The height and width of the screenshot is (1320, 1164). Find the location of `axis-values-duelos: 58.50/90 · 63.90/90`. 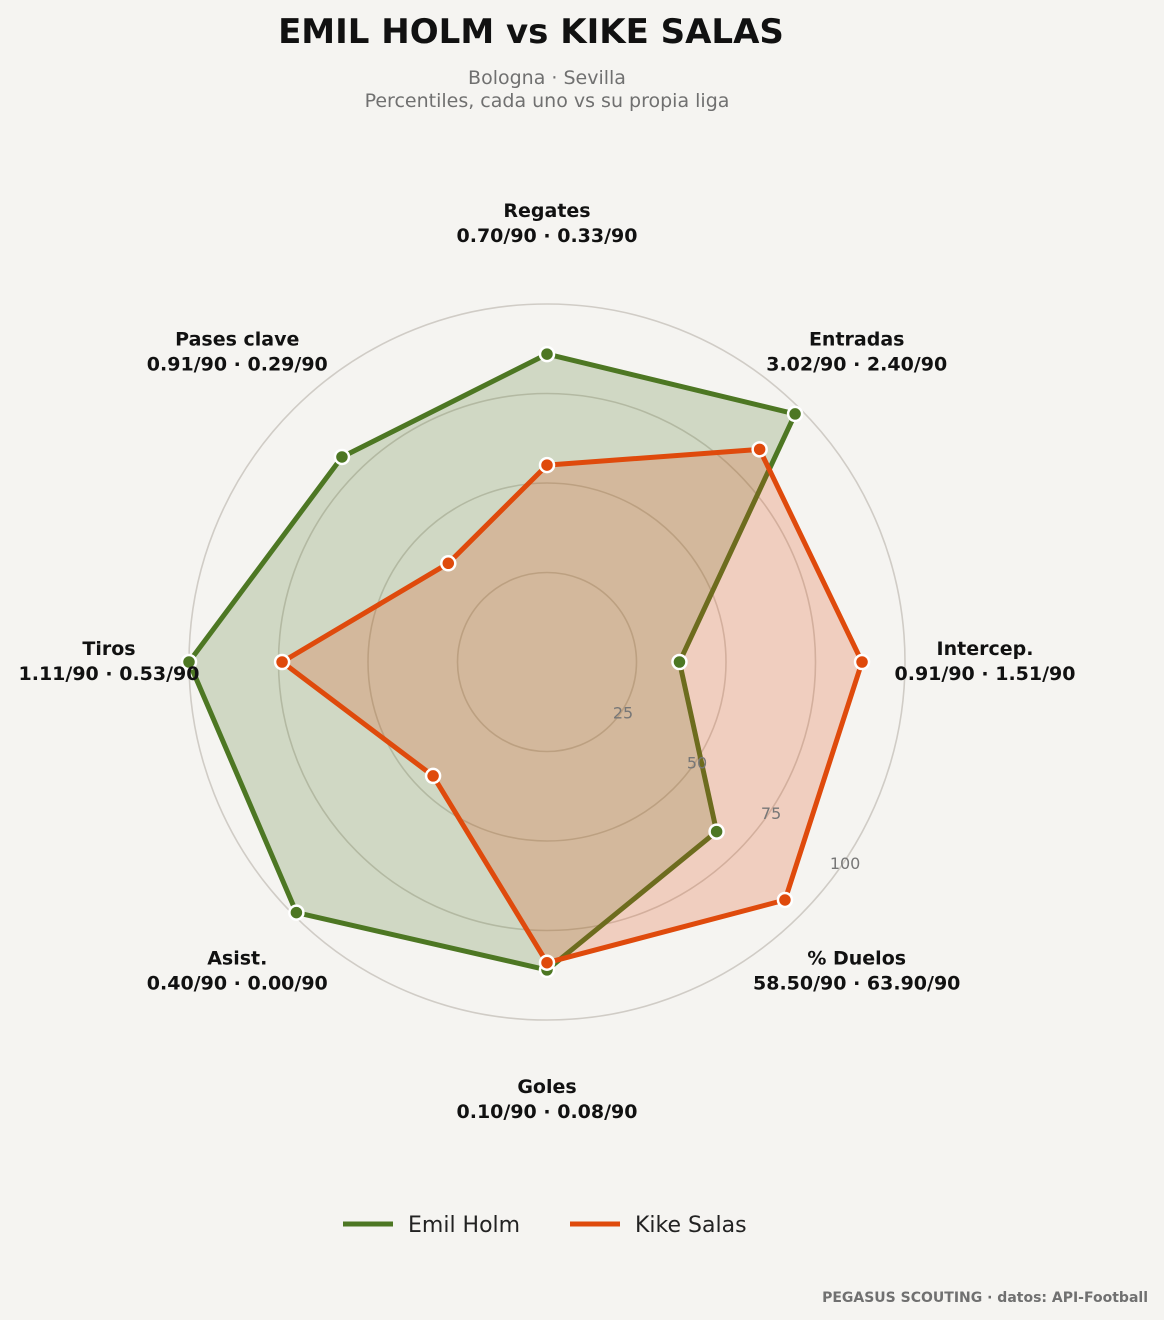

axis-values-duelos: 58.50/90 · 63.90/90 is located at coordinates (856, 984).